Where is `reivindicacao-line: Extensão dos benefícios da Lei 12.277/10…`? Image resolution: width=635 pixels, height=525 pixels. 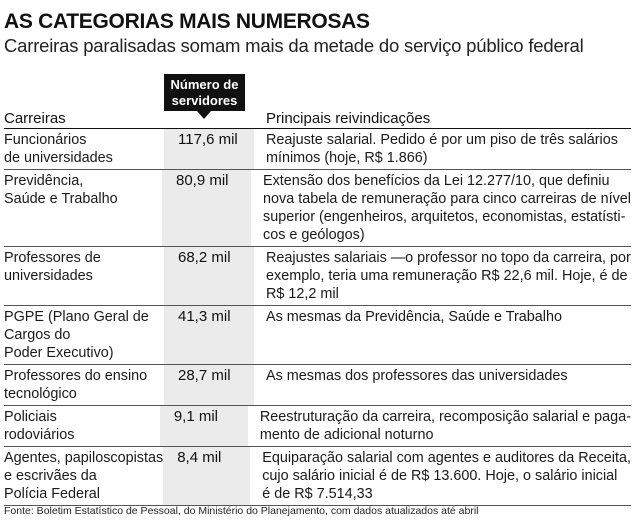
reivindicacao-line: Extensão dos benefícios da Lei 12.277/10… is located at coordinates (447, 181).